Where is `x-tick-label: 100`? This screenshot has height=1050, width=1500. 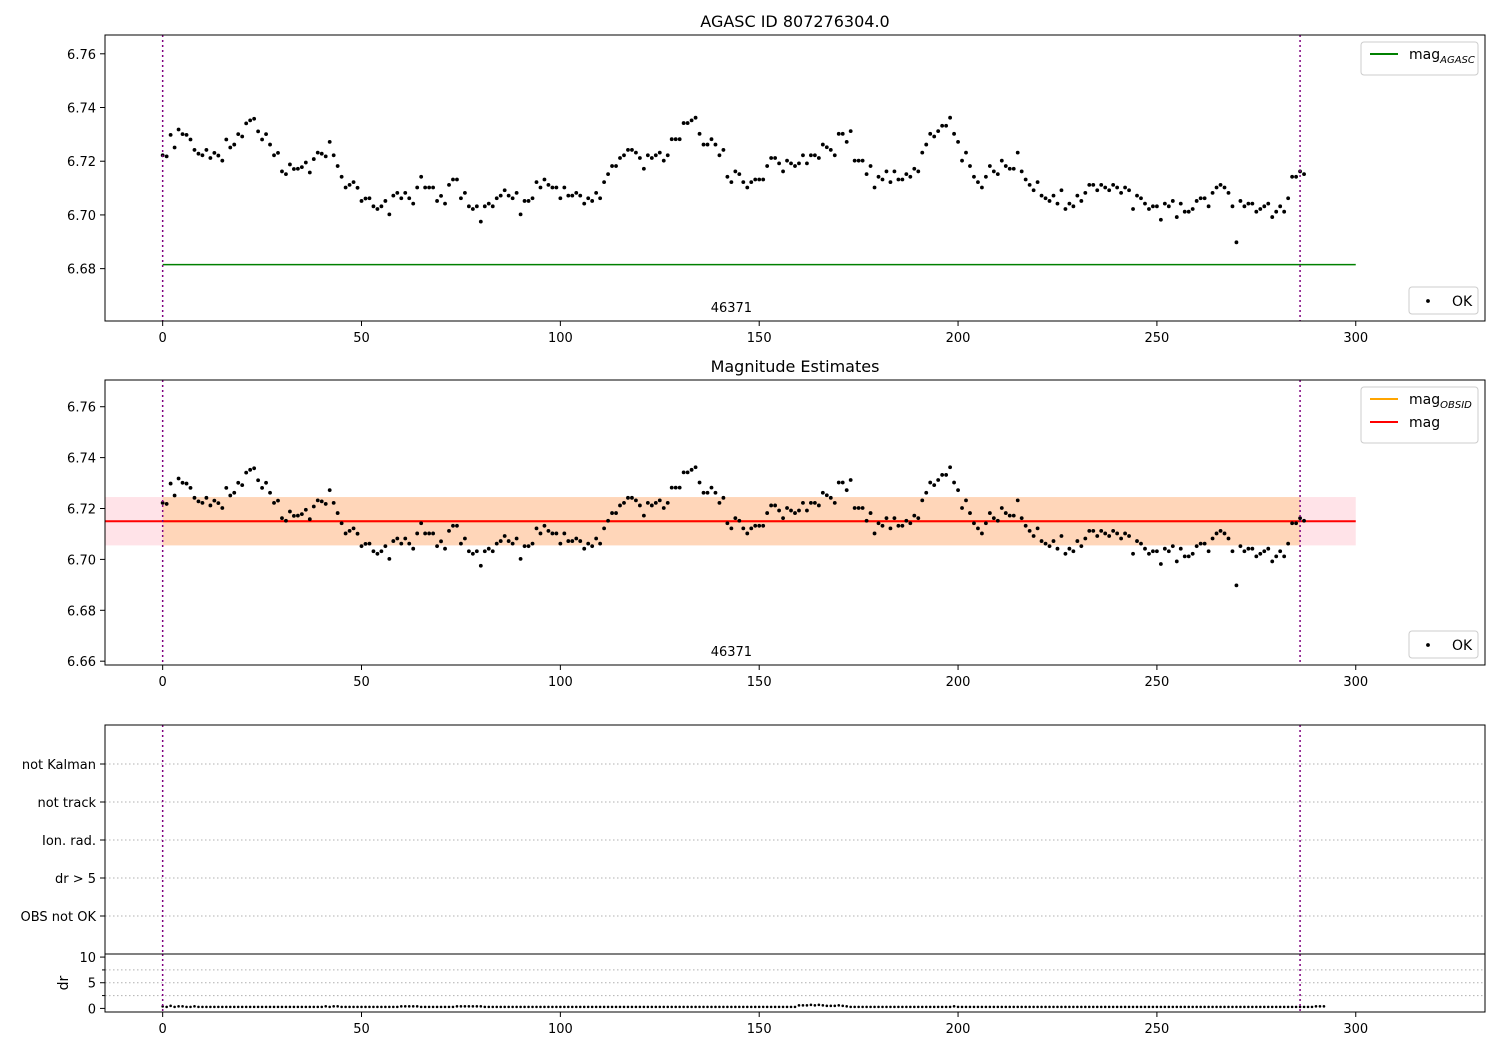
x-tick-label: 100 is located at coordinates (560, 682).